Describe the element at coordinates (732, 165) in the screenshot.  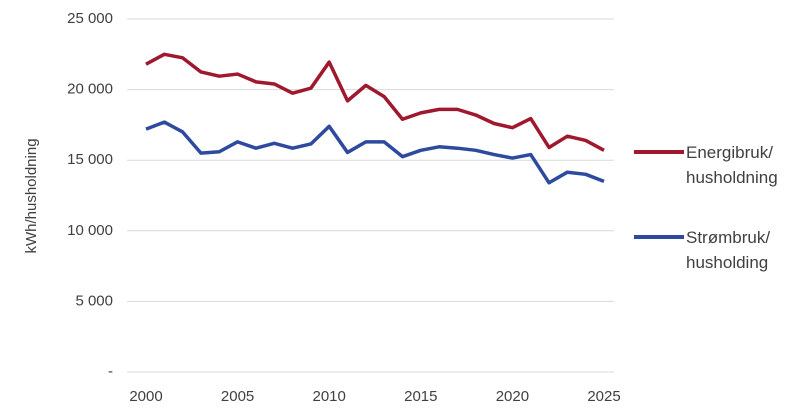
I see `legend-label: Energibruk/ husholdning` at that location.